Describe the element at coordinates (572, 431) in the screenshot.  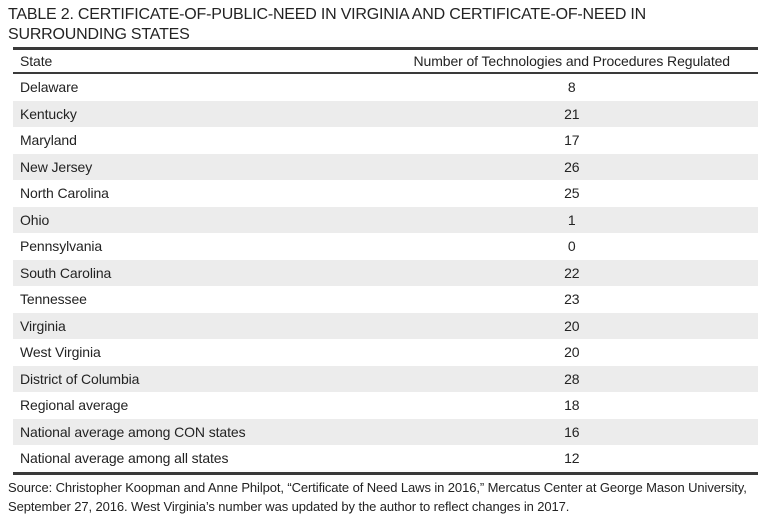
I see `value-cell: 16` at that location.